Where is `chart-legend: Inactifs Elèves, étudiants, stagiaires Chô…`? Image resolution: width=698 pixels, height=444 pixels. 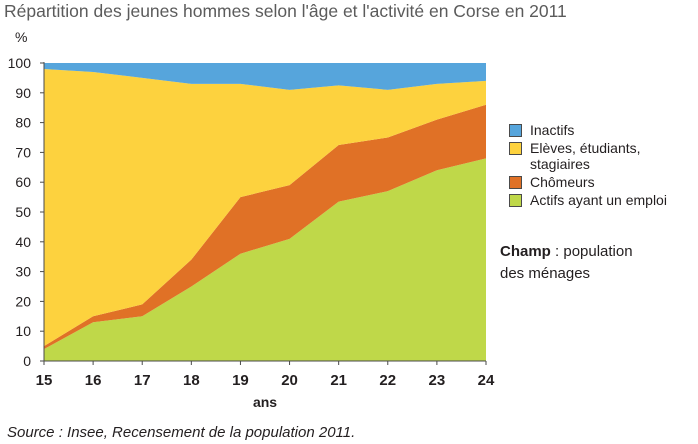 chart-legend: Inactifs Elèves, étudiants, stagiaires Chô… is located at coordinates (603, 166).